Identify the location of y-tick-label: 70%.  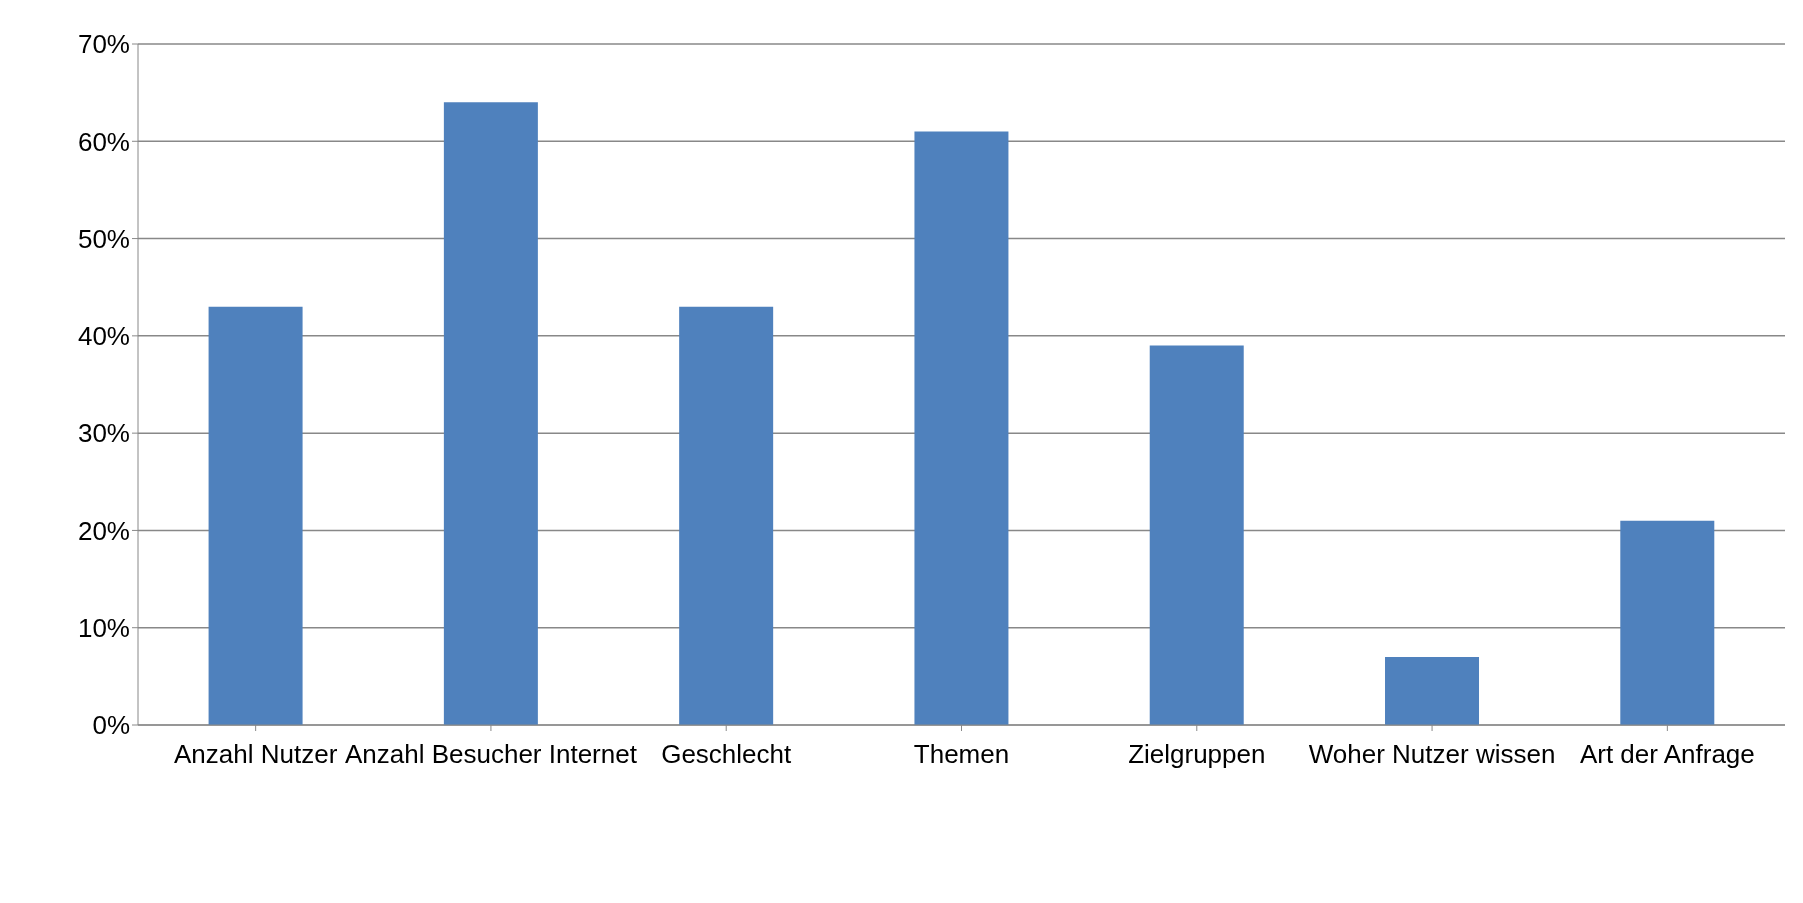
(103, 44).